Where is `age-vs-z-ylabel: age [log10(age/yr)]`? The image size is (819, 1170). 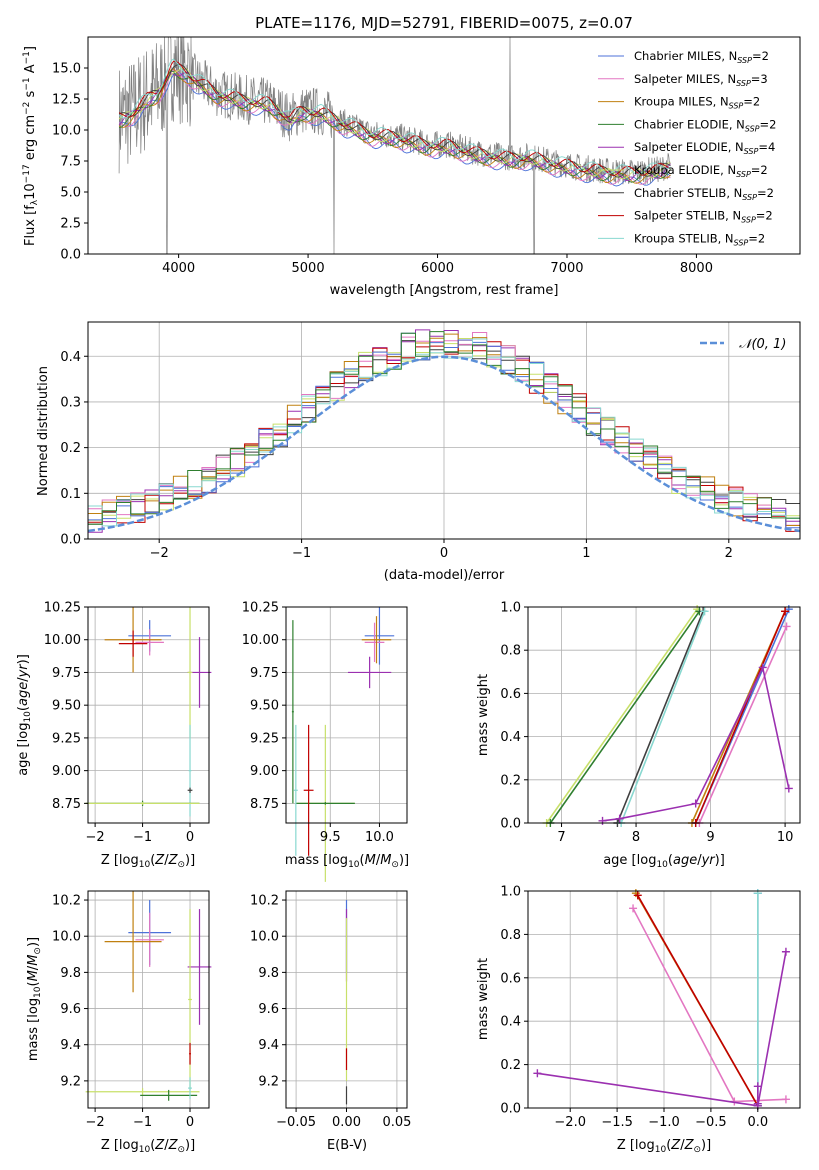
age-vs-z-ylabel: age [log10(age/yr)] is located at coordinates (24, 715).